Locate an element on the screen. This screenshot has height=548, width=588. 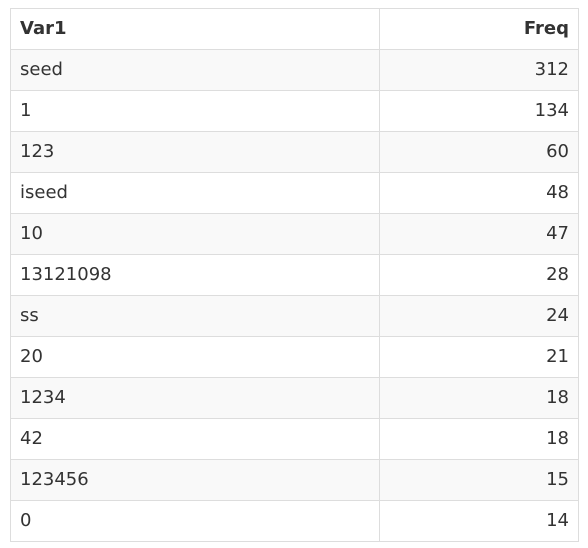
table-row: 42 18 is located at coordinates (294, 439).